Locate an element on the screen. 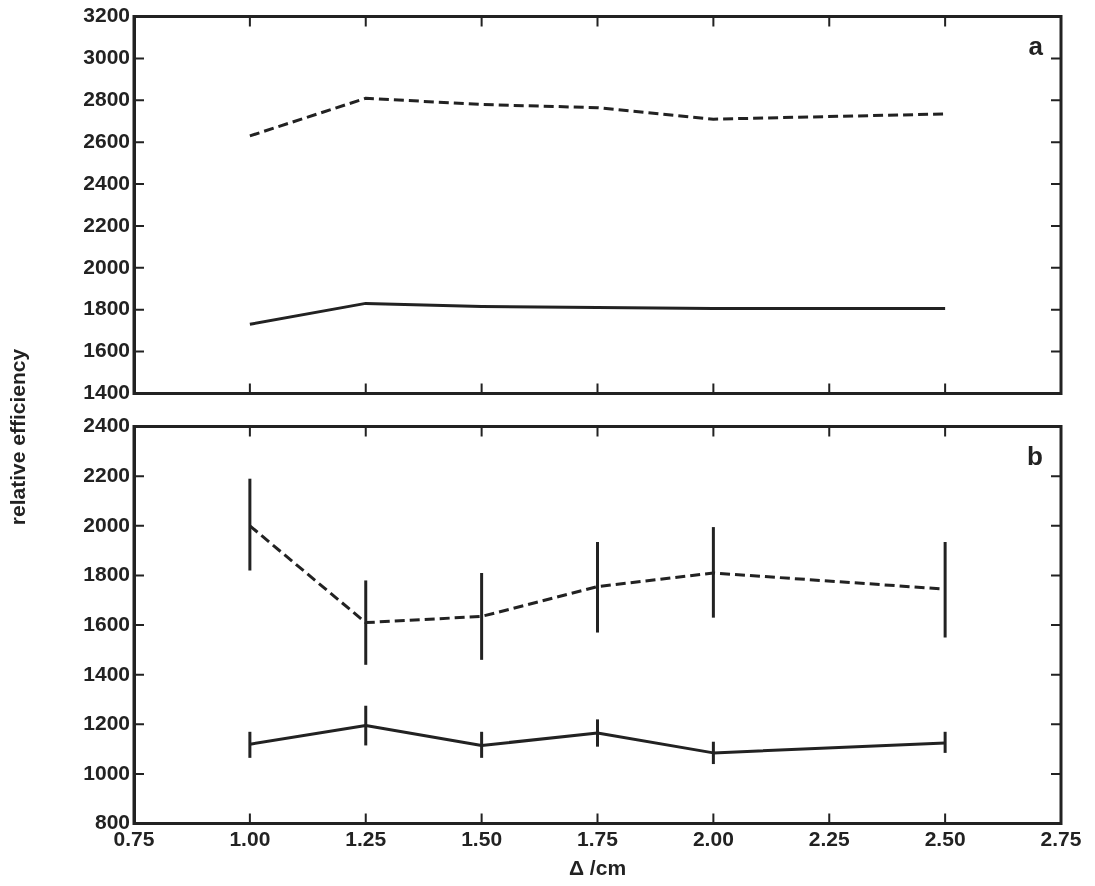 Image resolution: width=1095 pixels, height=886 pixels. x-tick-label: 1.75 is located at coordinates (598, 838).